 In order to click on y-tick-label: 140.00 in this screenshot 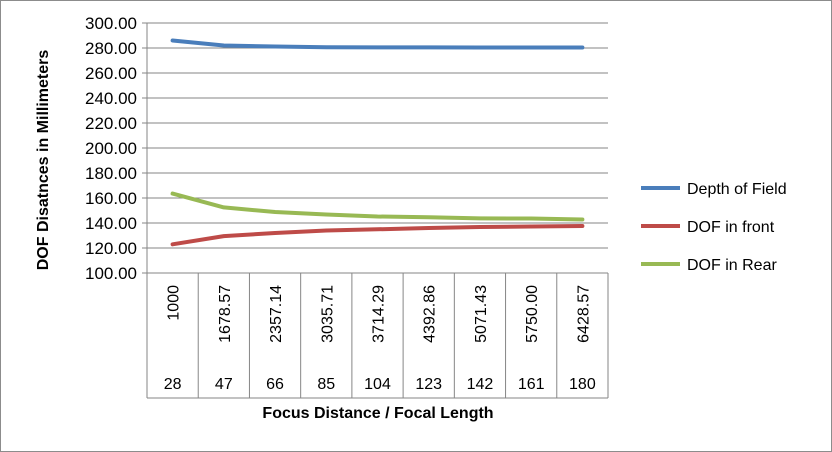, I will do `click(111, 223)`.